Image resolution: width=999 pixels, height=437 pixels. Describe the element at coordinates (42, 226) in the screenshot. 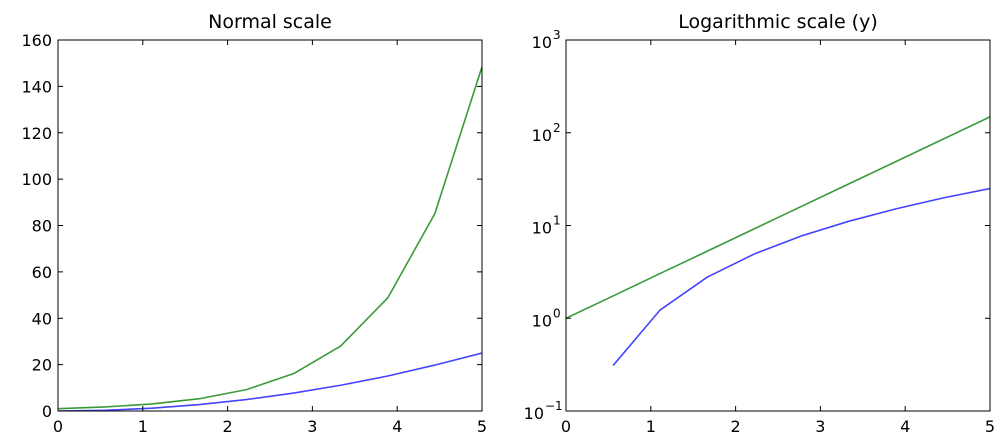

I see `y-tick-label: 80` at that location.